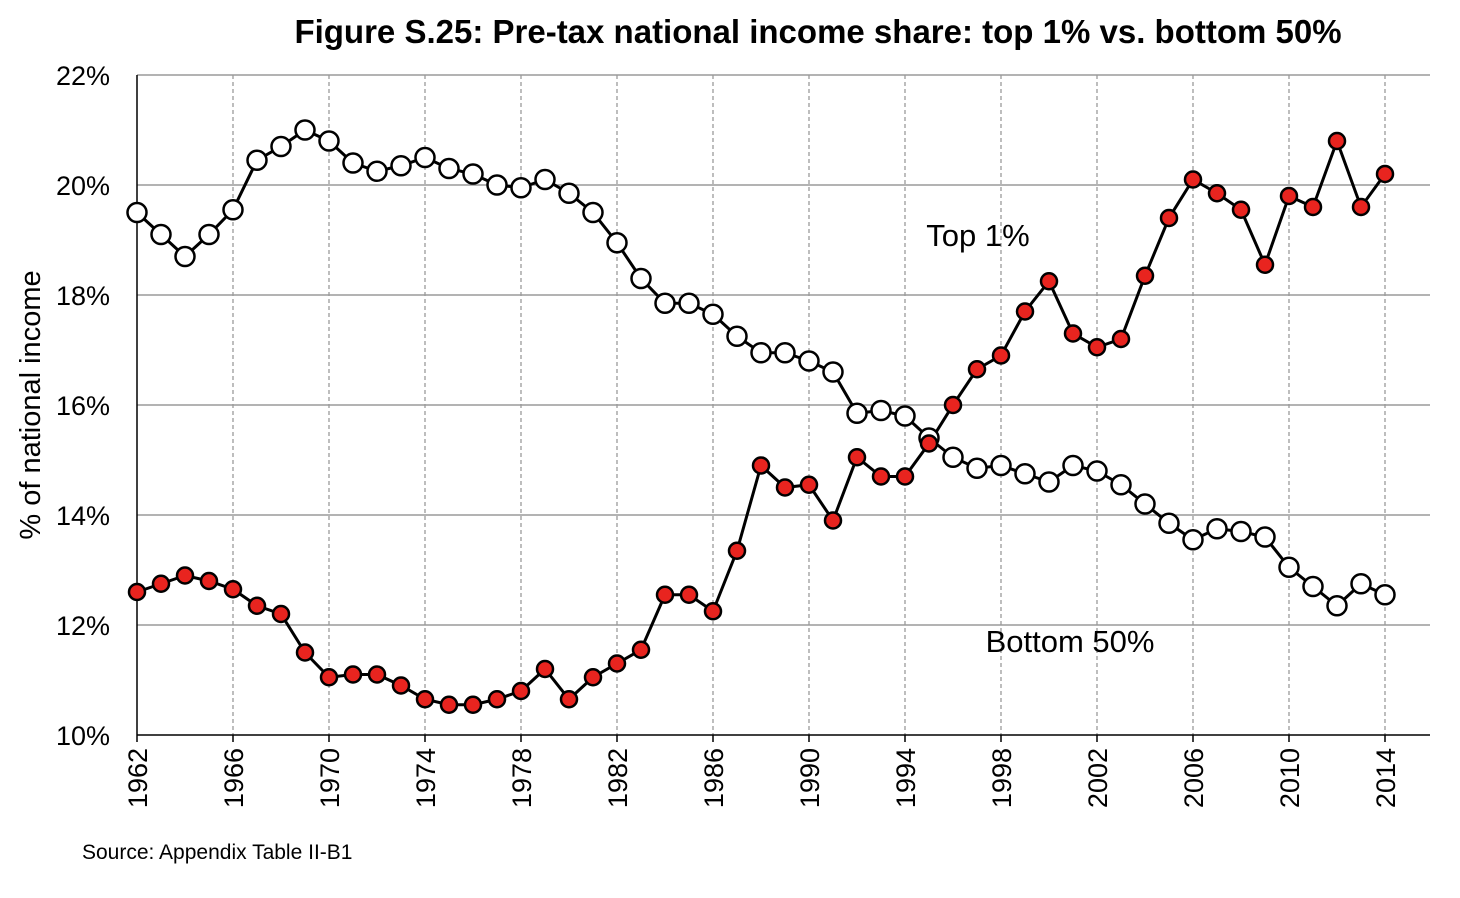  What do you see at coordinates (1194, 778) in the screenshot?
I see `x-tick-label: 2006` at bounding box center [1194, 778].